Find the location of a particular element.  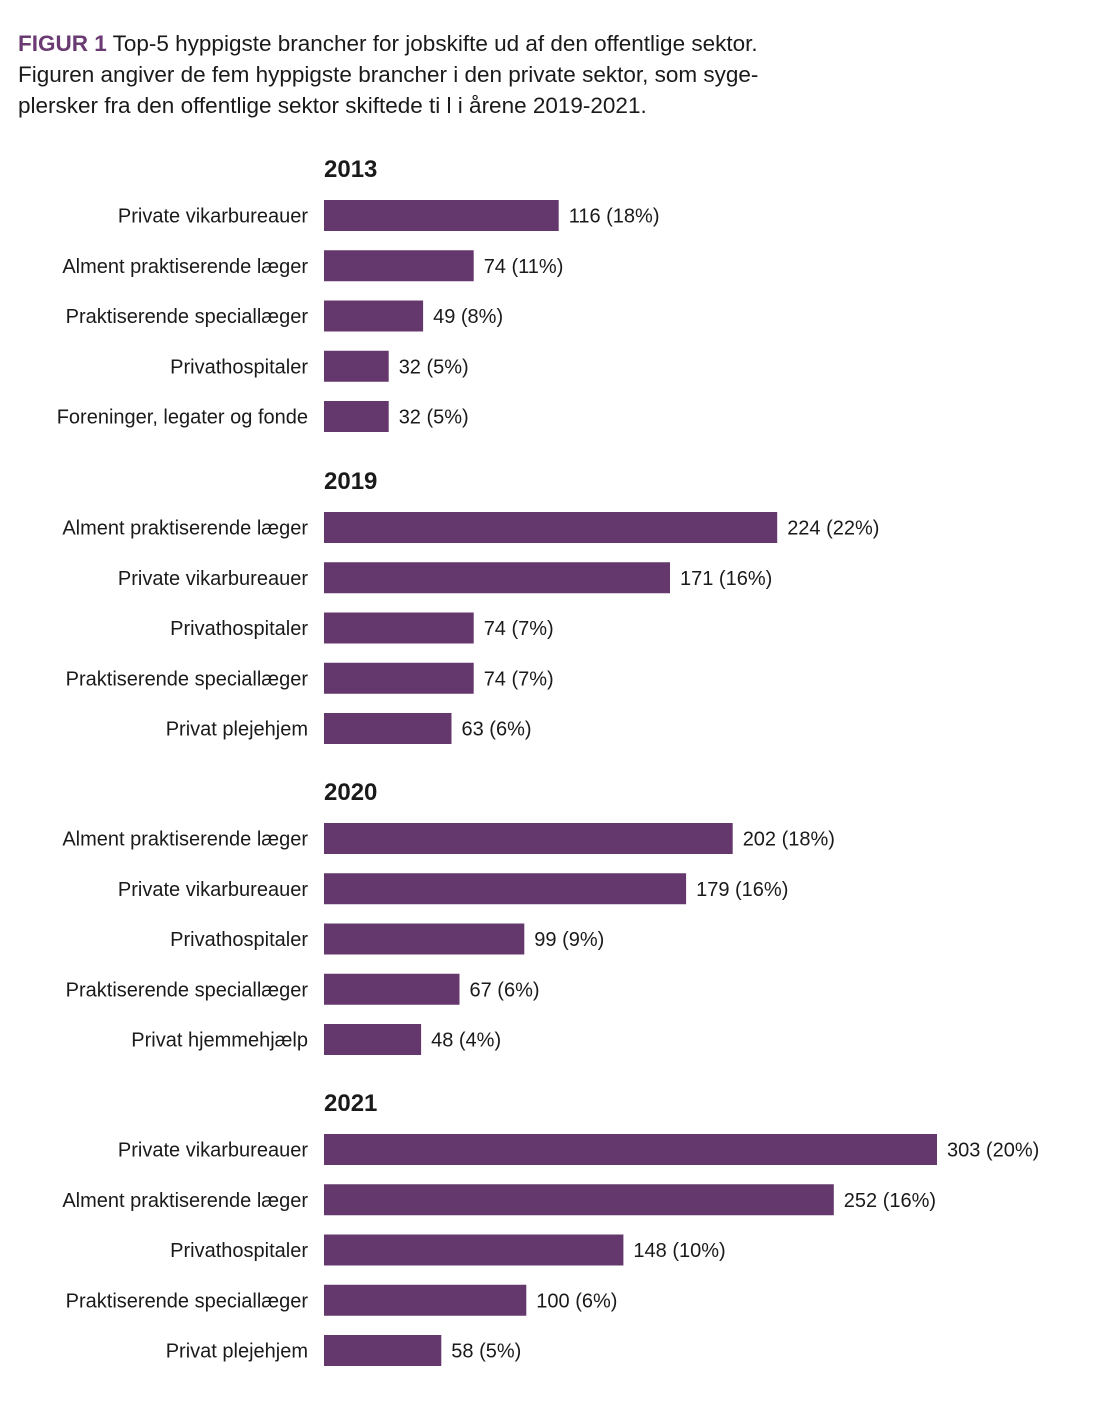

value-label: 179 (16%) is located at coordinates (742, 890).